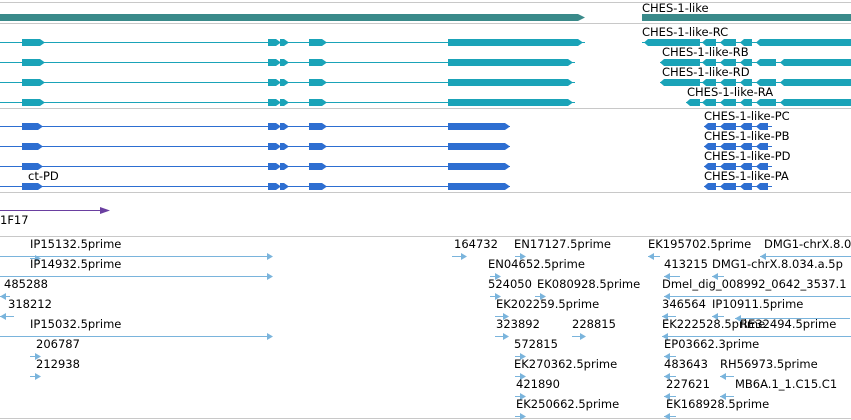 The height and width of the screenshot is (420, 851). Describe the element at coordinates (55, 217) in the screenshot. I see `misc-feature-track: 1F17` at that location.